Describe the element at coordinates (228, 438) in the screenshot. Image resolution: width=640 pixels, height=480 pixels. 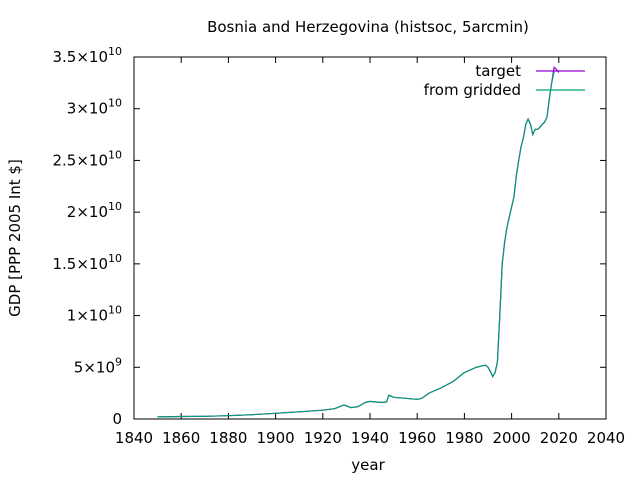
I see `x-tick-label: 1880` at that location.